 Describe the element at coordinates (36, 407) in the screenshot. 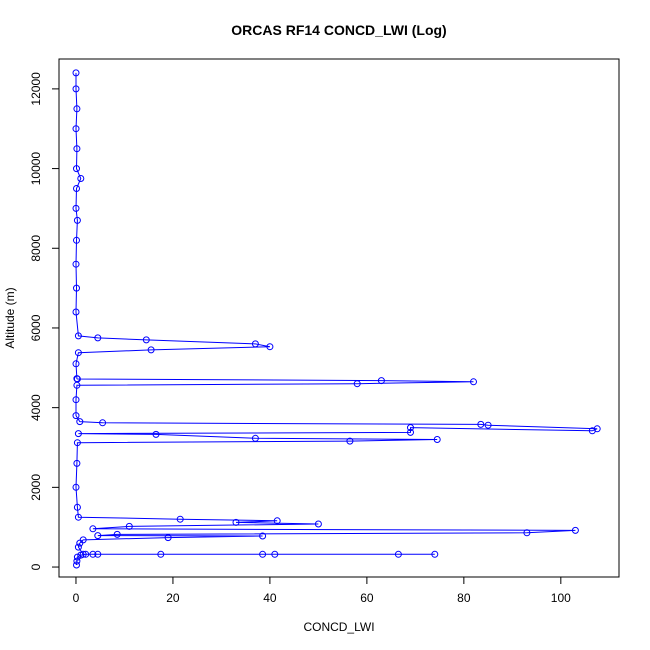

I see `y-tick-label: 4000` at that location.